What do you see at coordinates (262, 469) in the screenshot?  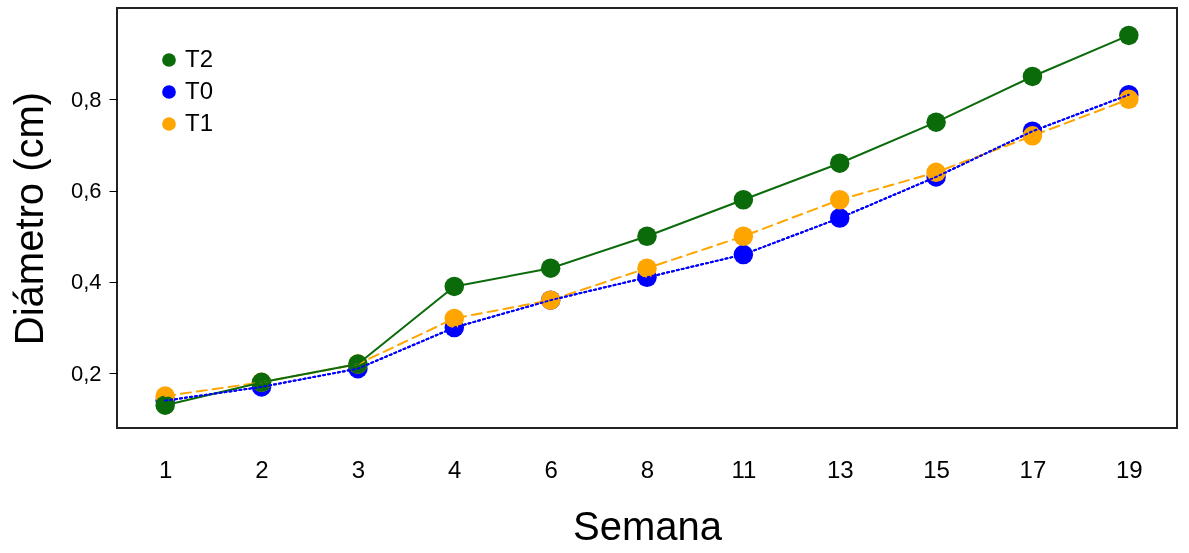 I see `x-tick-label: 2` at bounding box center [262, 469].